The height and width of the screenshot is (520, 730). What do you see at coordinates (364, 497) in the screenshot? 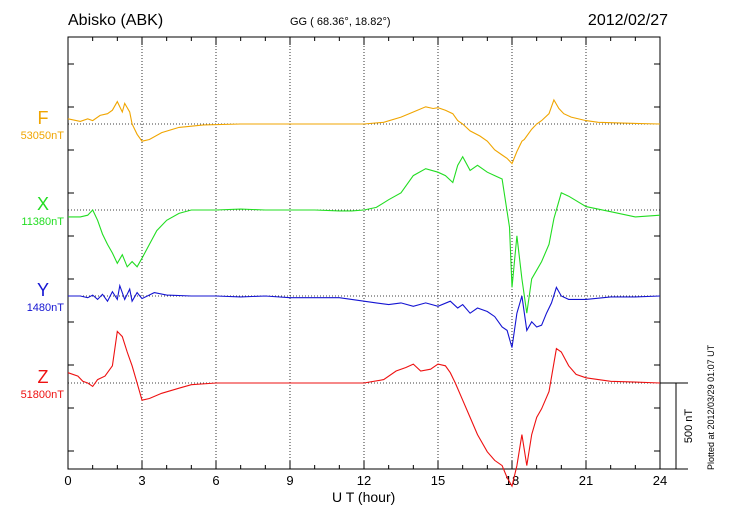
I see `x-axis-label: U T (hour)` at bounding box center [364, 497].